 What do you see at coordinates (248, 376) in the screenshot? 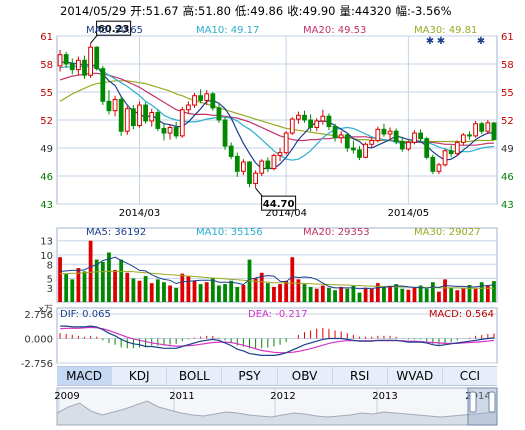
I see `tab-psy: PSY` at bounding box center [248, 376].